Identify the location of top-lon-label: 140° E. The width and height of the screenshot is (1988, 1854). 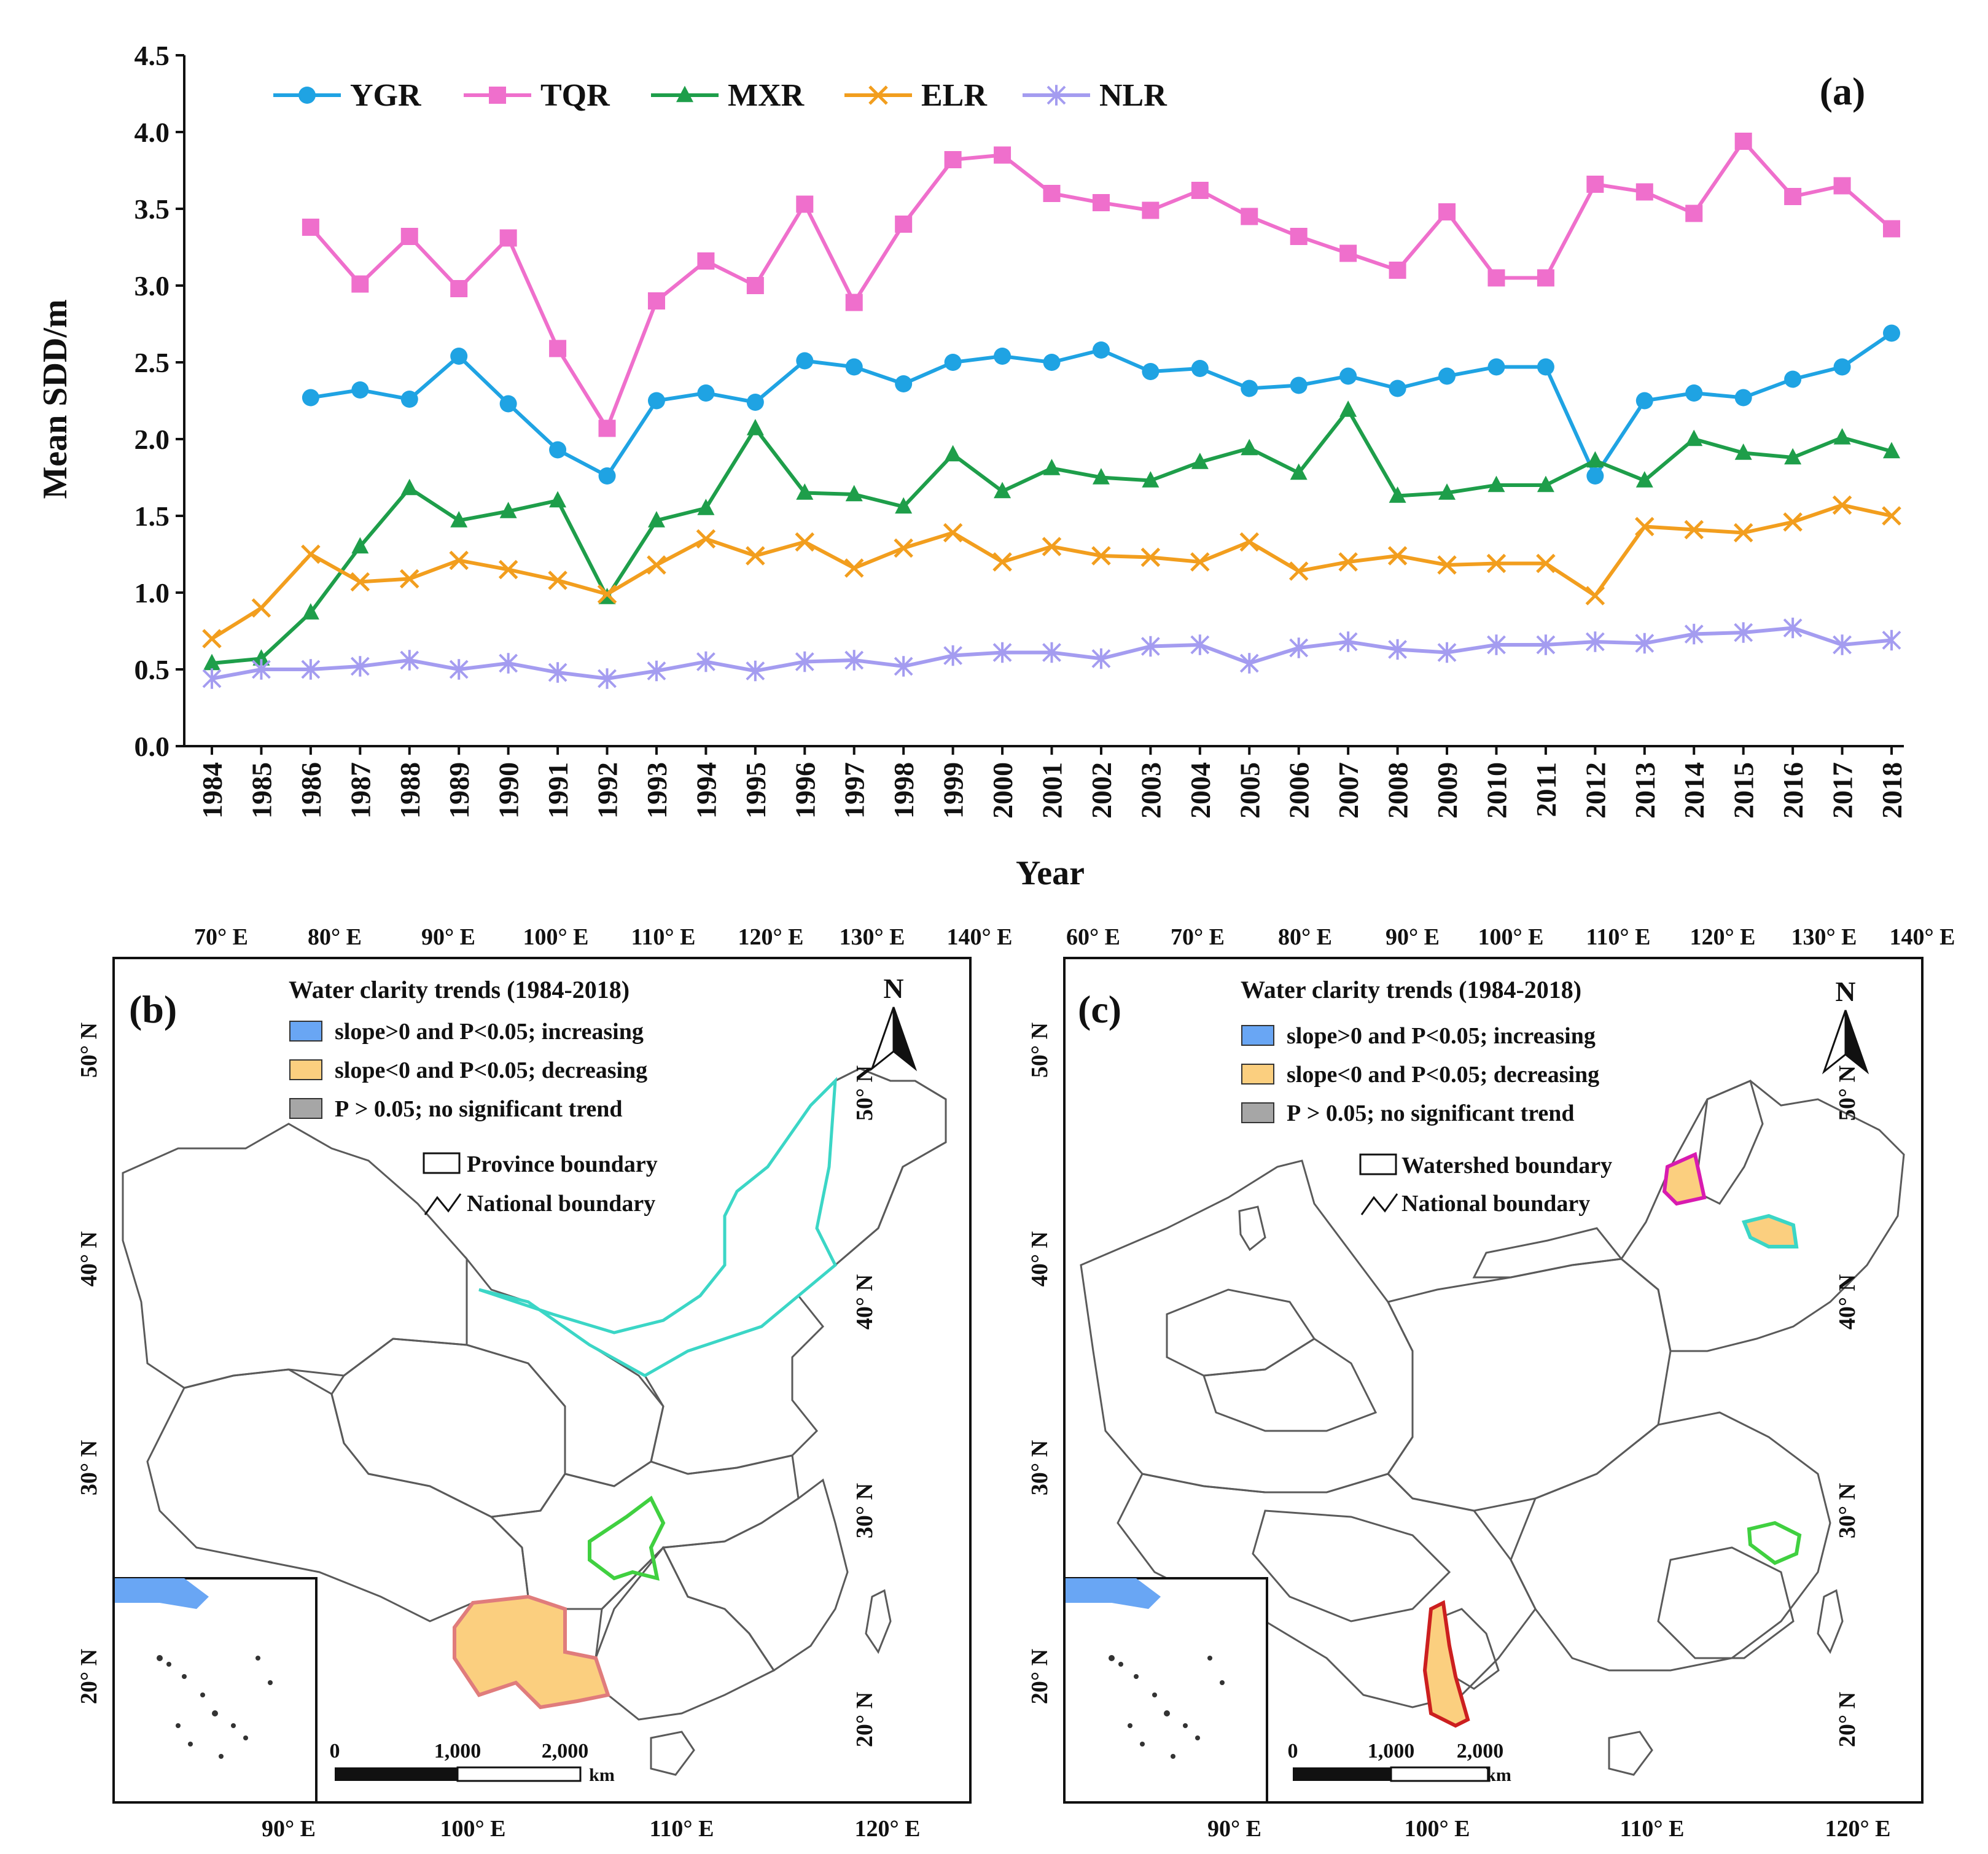
(1922, 937).